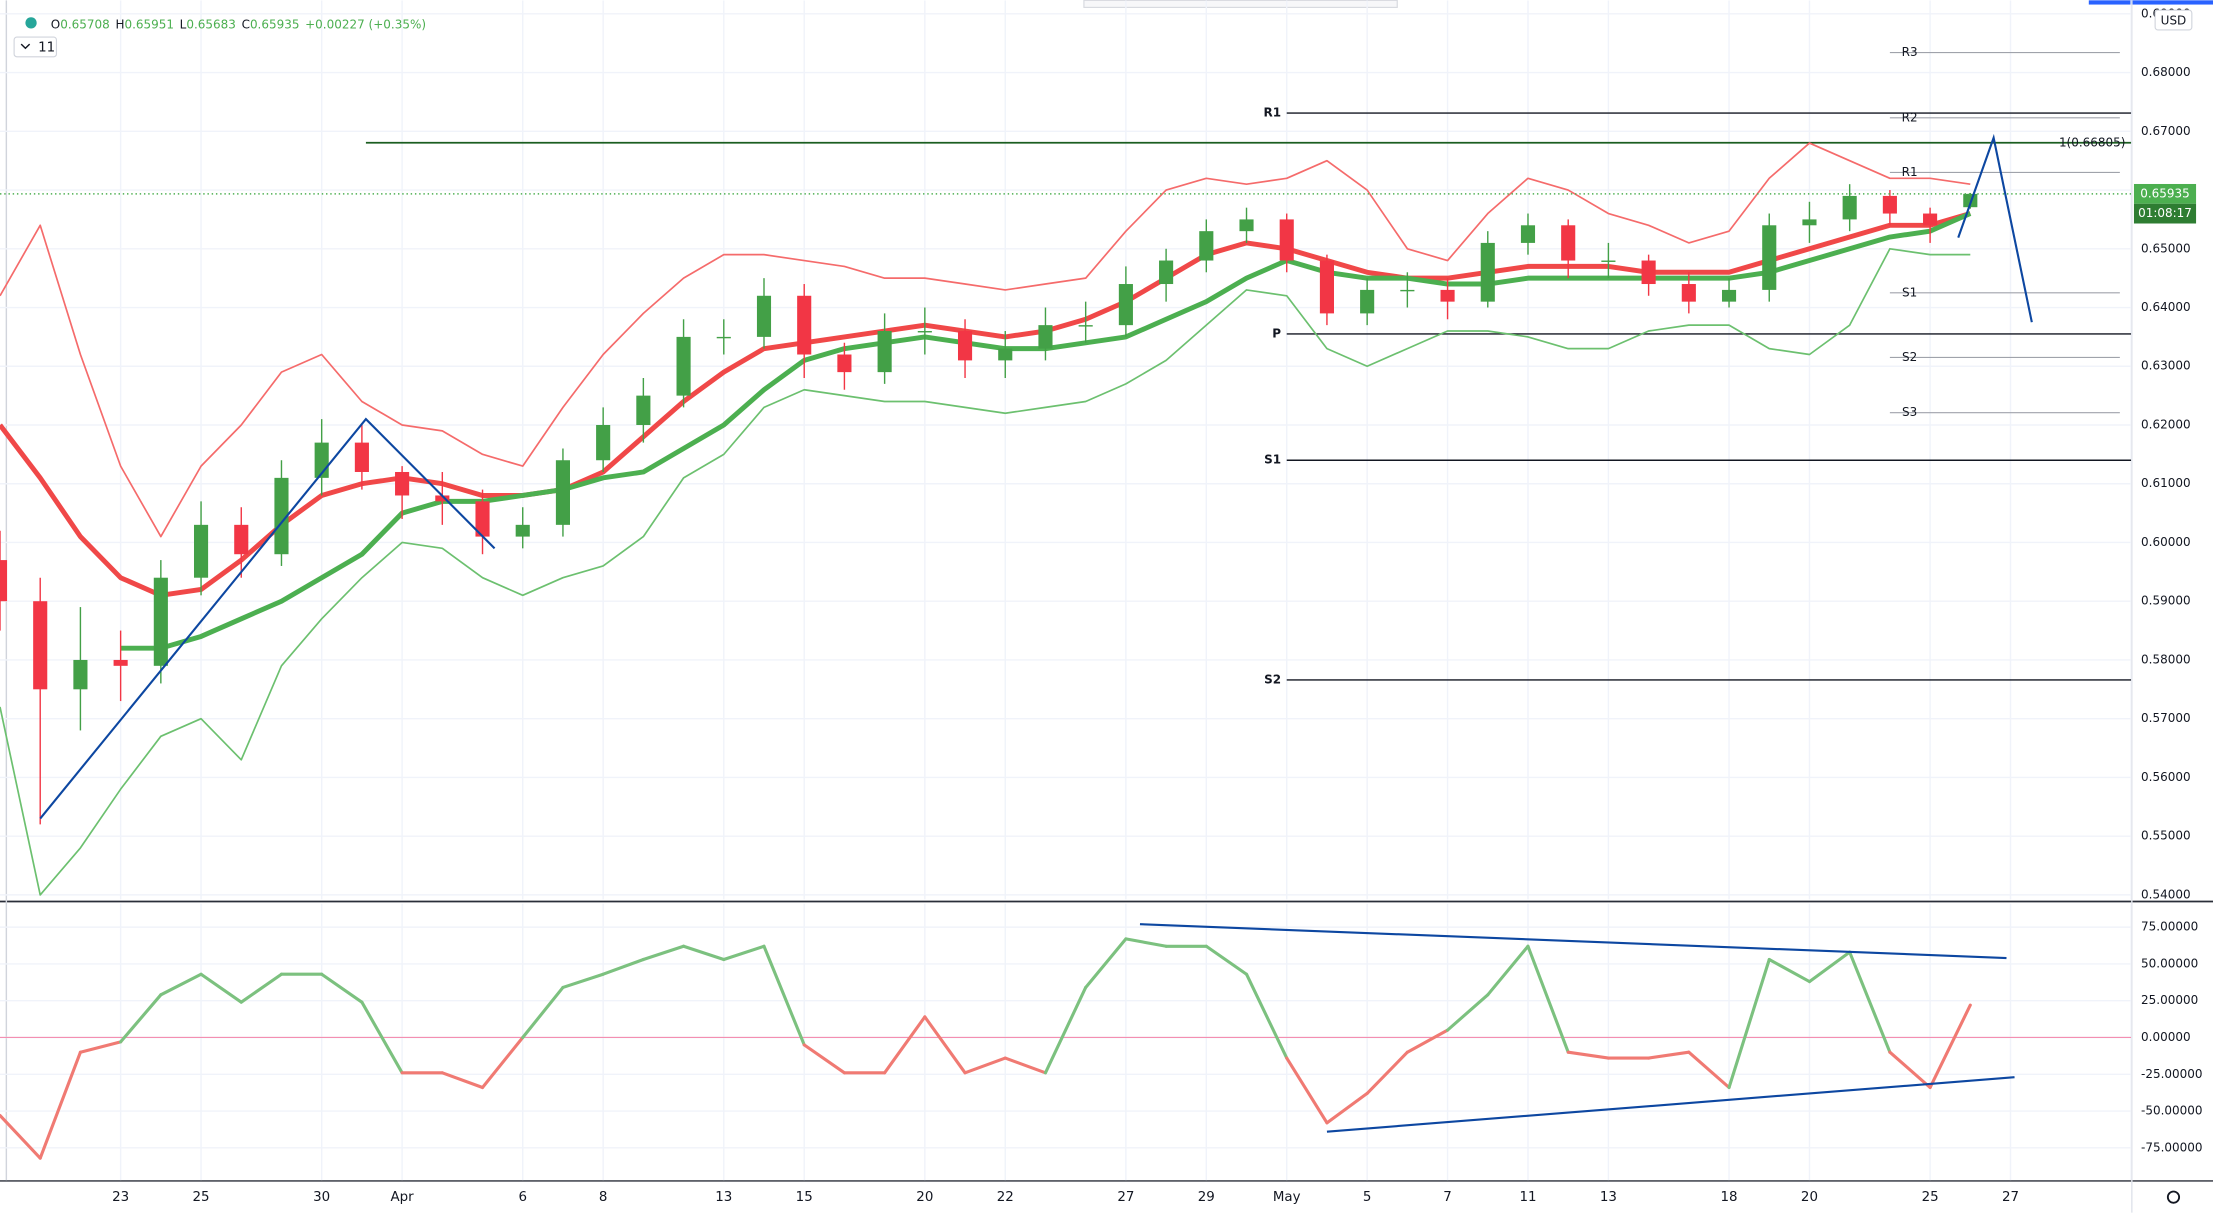 Image resolution: width=2213 pixels, height=1213 pixels. I want to click on x-tick-label: 27, so click(1125, 1197).